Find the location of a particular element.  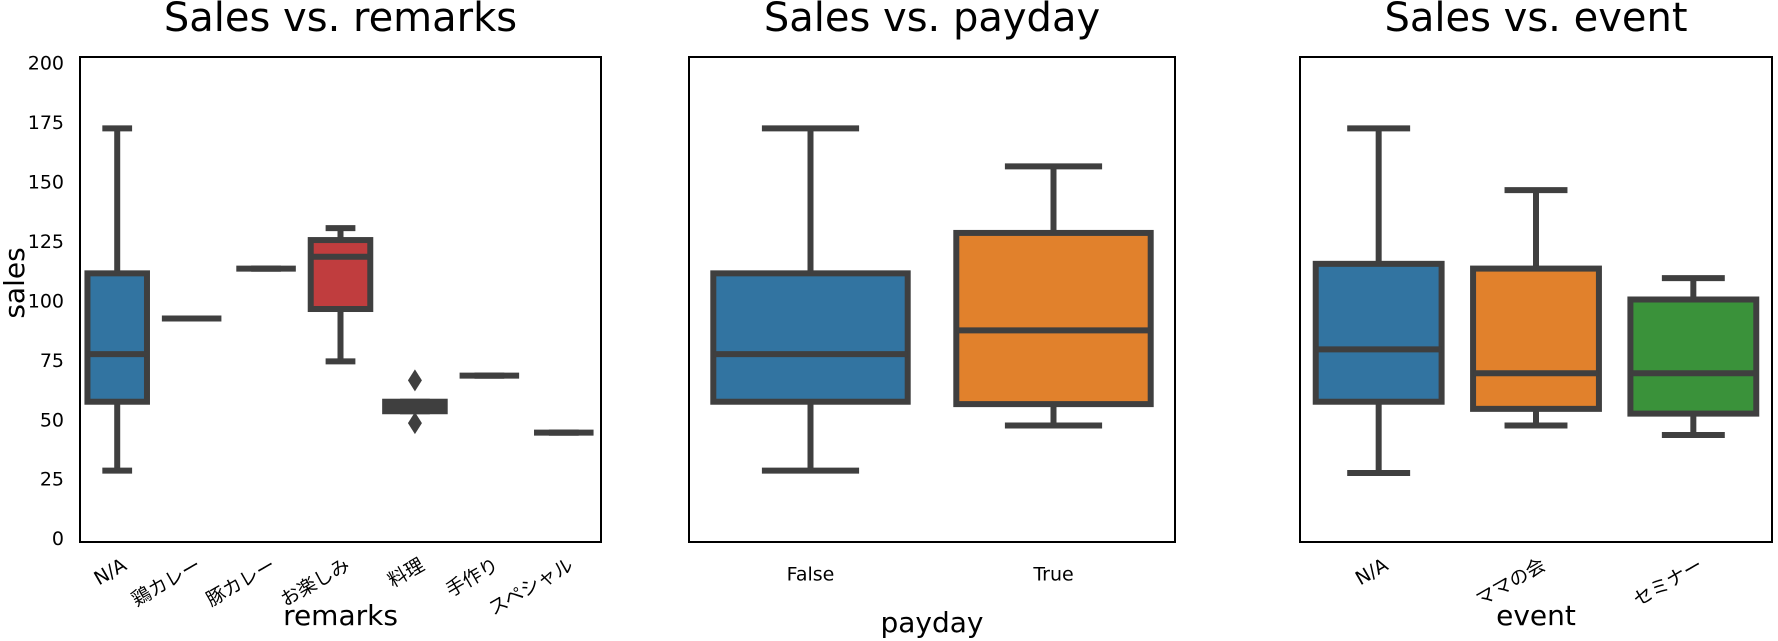

x-tick-label: True is located at coordinates (1052, 575).